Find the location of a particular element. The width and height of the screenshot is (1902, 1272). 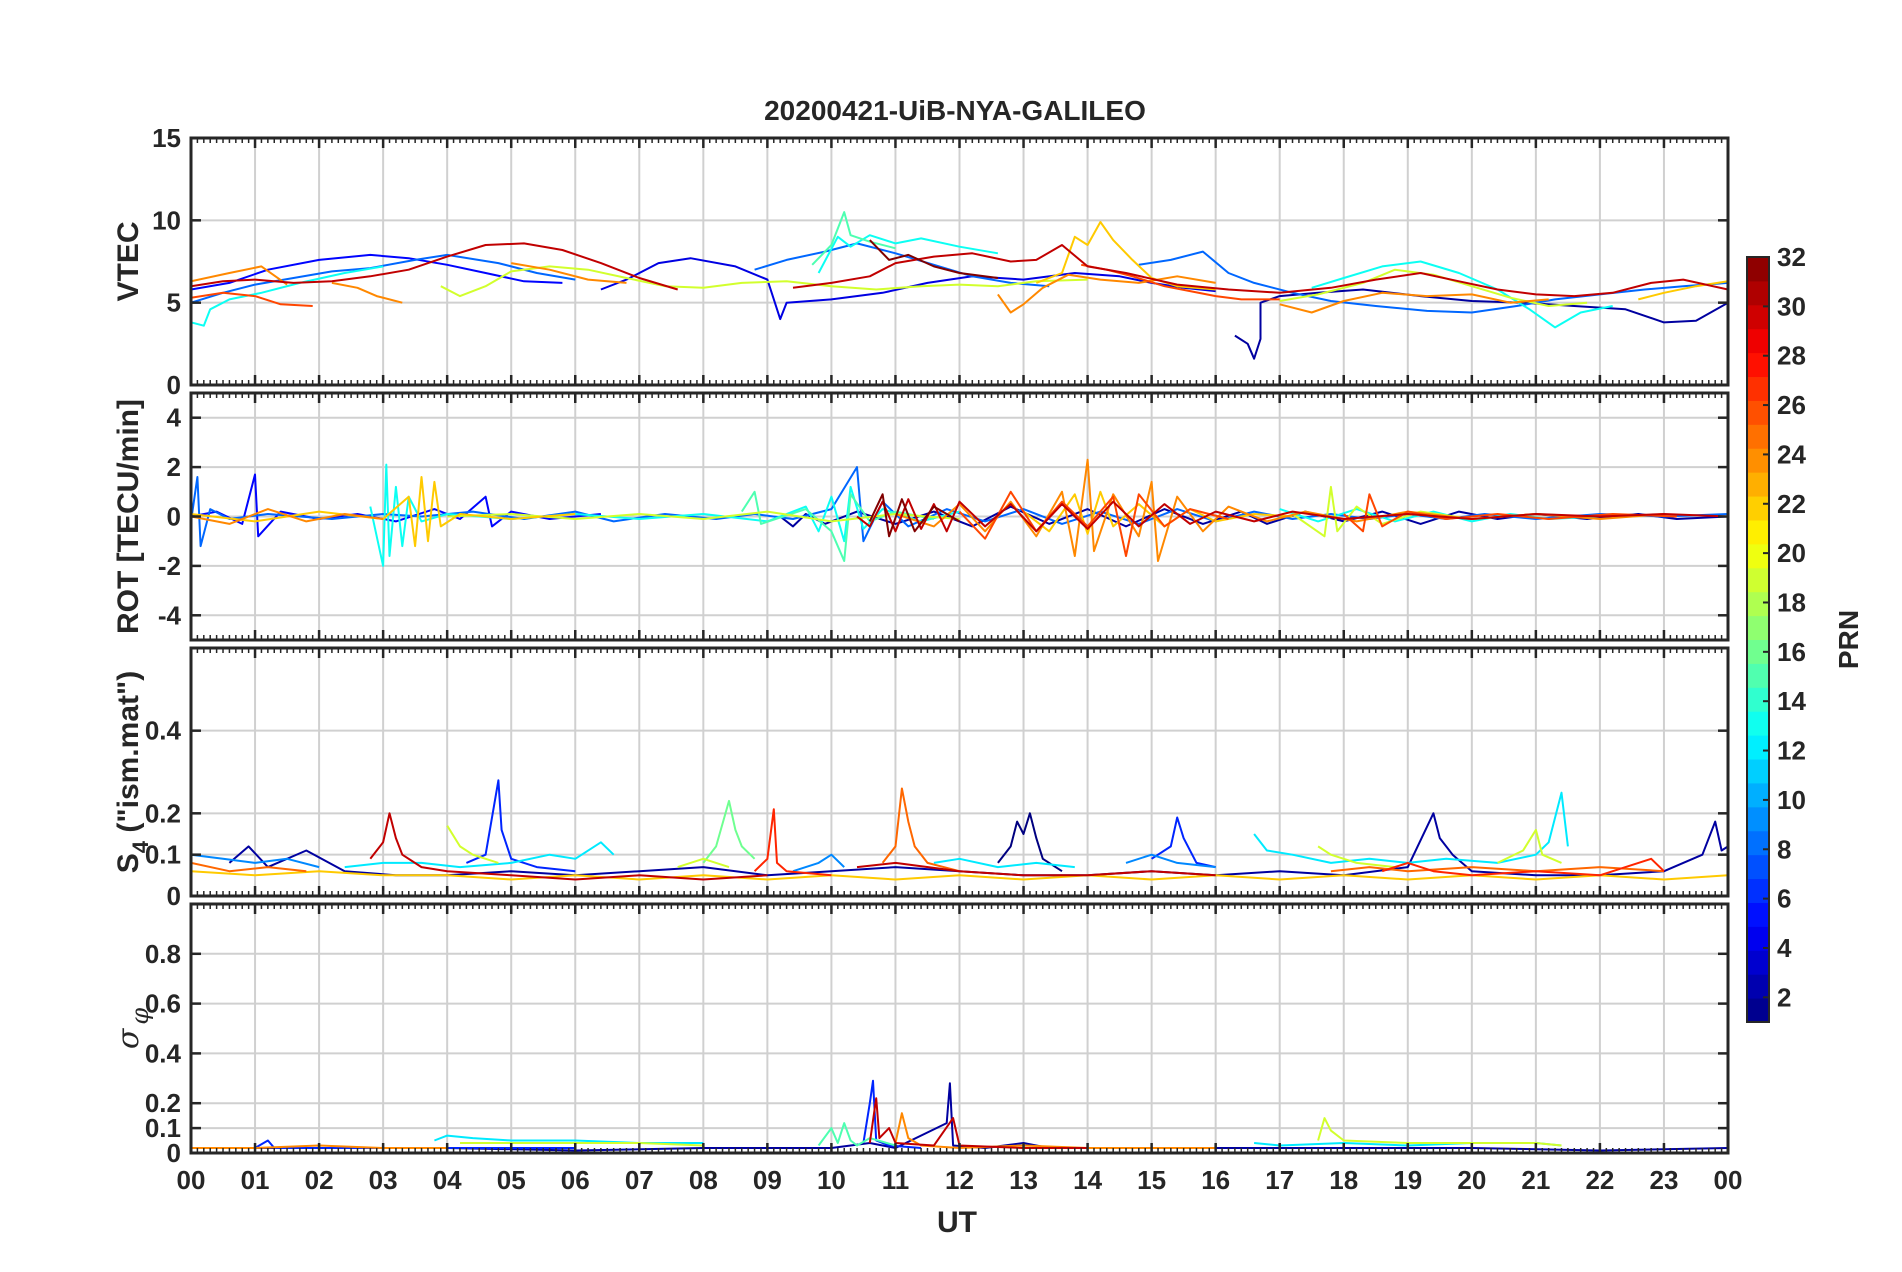

x-tick-label: 06 is located at coordinates (575, 1180).